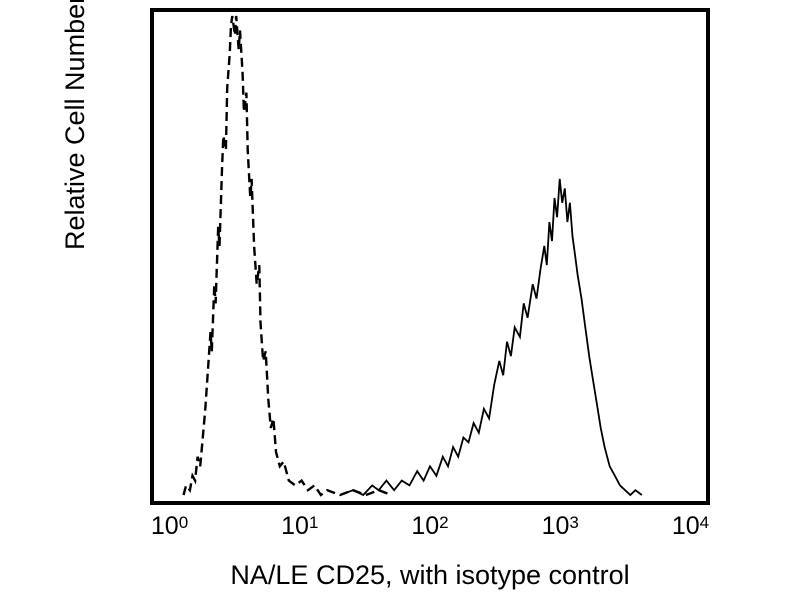 This screenshot has height=600, width=800. I want to click on x-tick-label-10e1: 101, so click(300, 526).